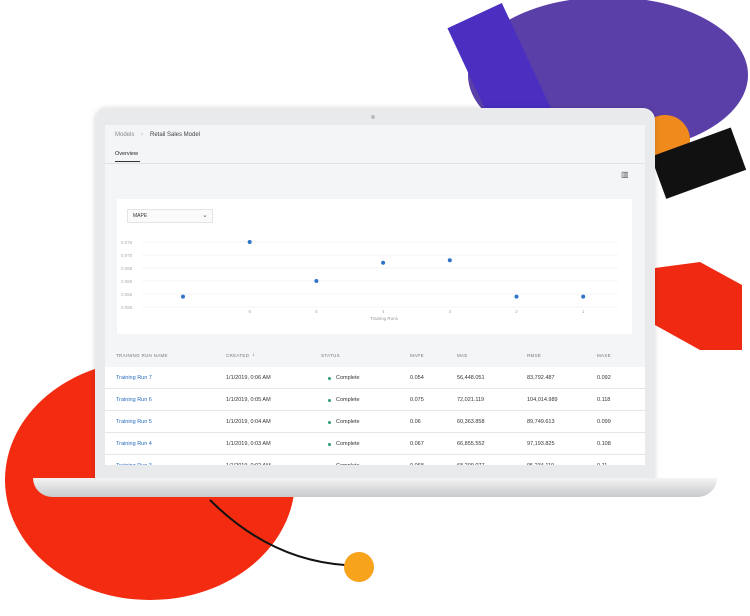 The image size is (750, 616). I want to click on table-cell: 0.06, so click(415, 422).